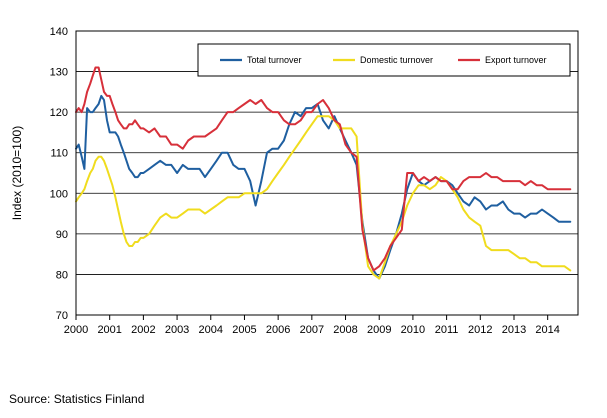 The height and width of the screenshot is (418, 607). I want to click on x-tick-label: 2011, so click(447, 330).